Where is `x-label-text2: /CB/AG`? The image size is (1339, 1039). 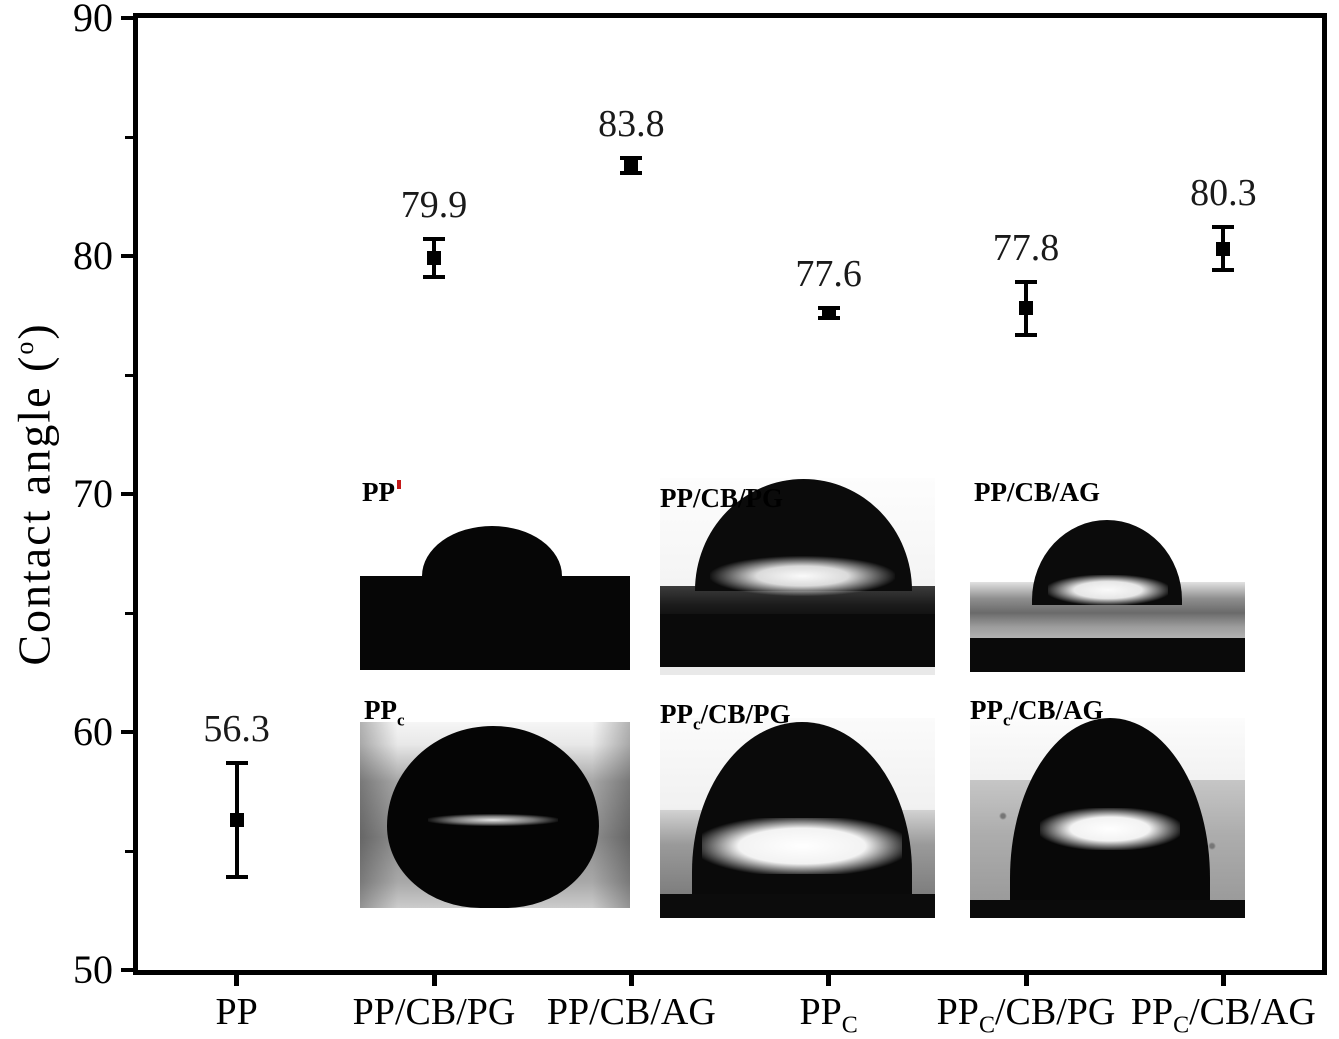
x-label-text2: /CB/AG is located at coordinates (1252, 1012).